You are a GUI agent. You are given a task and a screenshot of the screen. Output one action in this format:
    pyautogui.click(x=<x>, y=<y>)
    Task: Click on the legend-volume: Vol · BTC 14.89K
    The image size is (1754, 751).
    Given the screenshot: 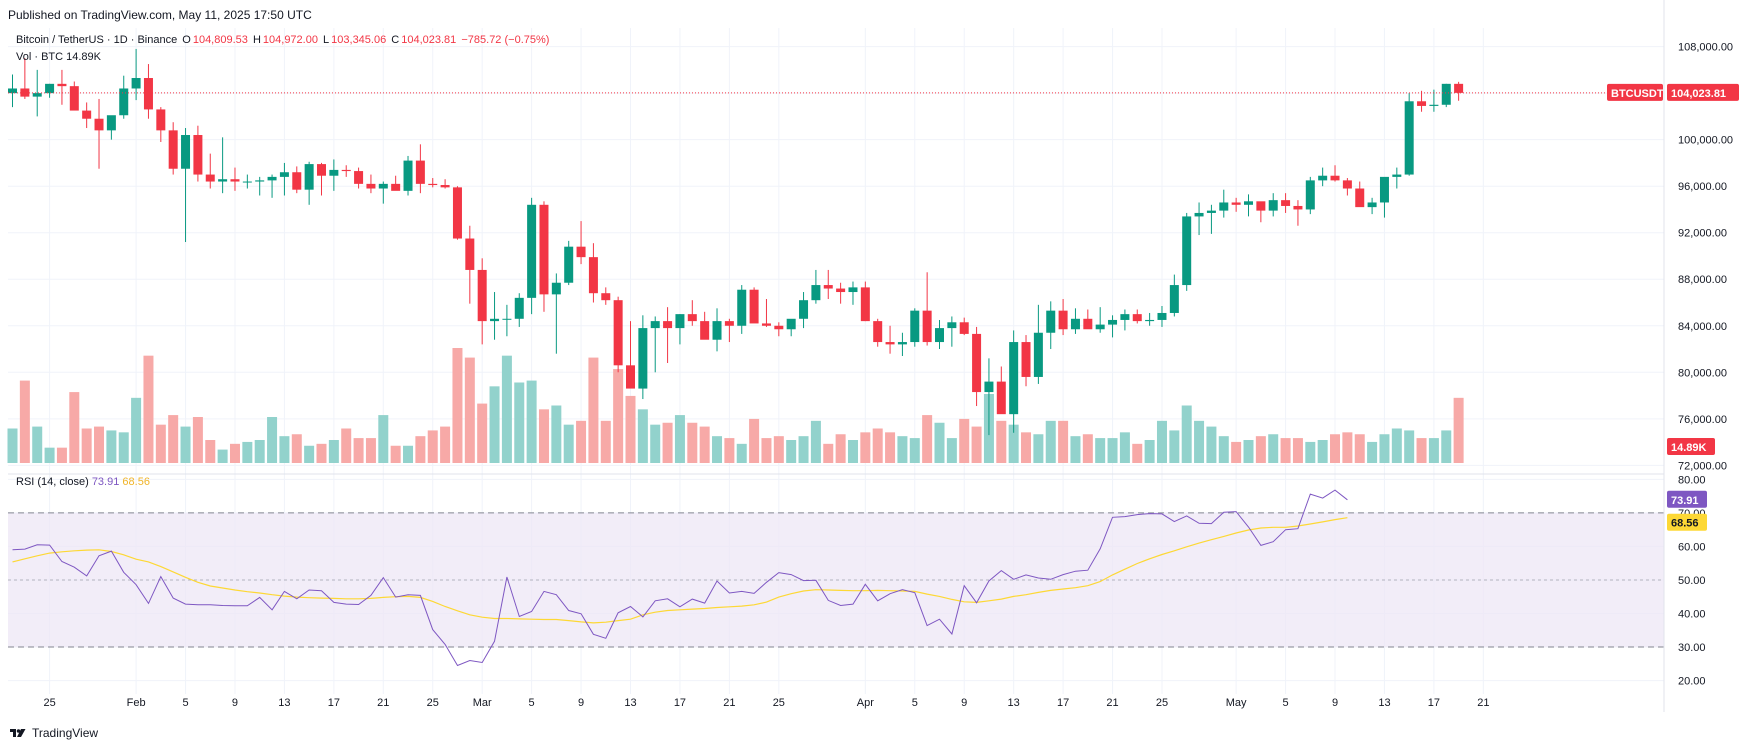 What is the action you would take?
    pyautogui.click(x=58, y=57)
    